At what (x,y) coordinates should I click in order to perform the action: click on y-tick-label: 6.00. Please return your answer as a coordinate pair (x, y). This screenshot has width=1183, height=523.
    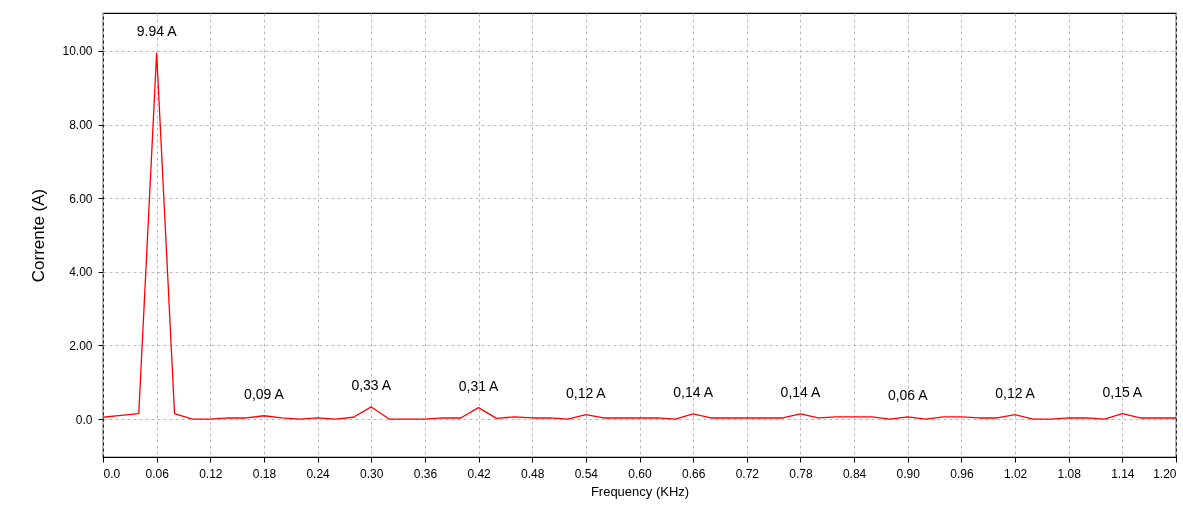
    Looking at the image, I should click on (81, 198).